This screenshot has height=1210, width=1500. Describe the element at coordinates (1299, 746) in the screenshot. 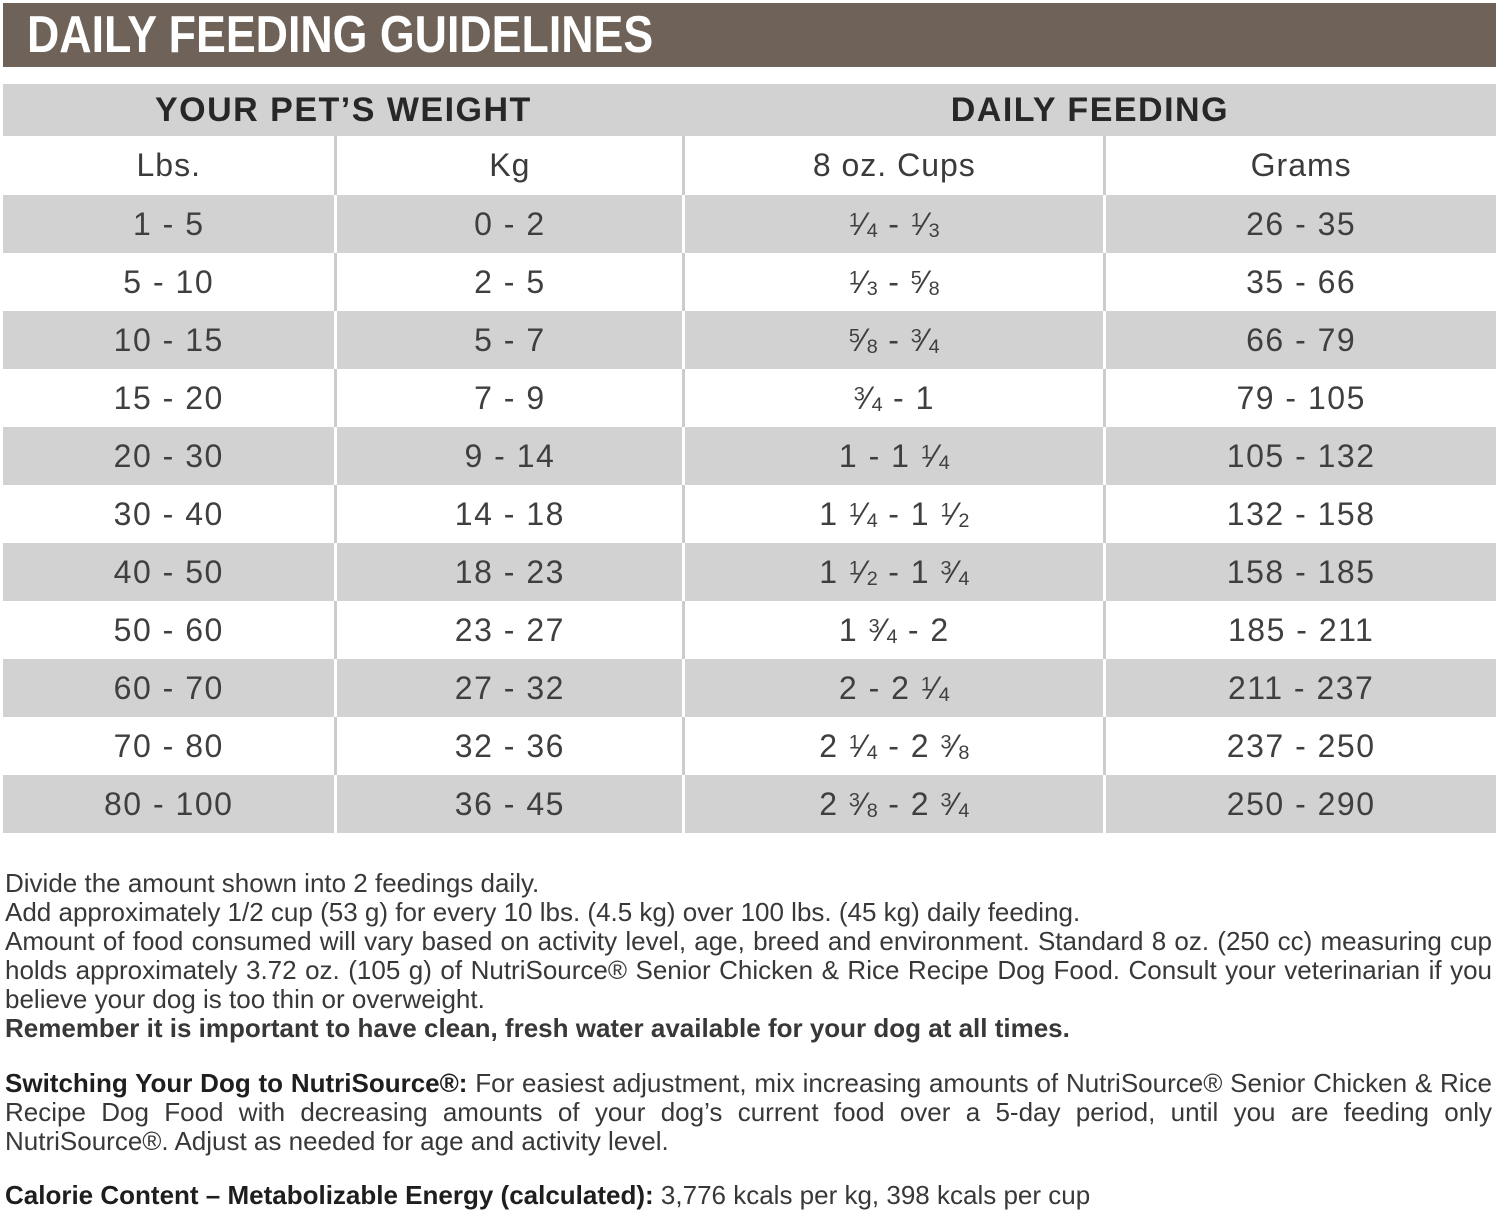

I see `cell-grams: 237 - 250` at that location.